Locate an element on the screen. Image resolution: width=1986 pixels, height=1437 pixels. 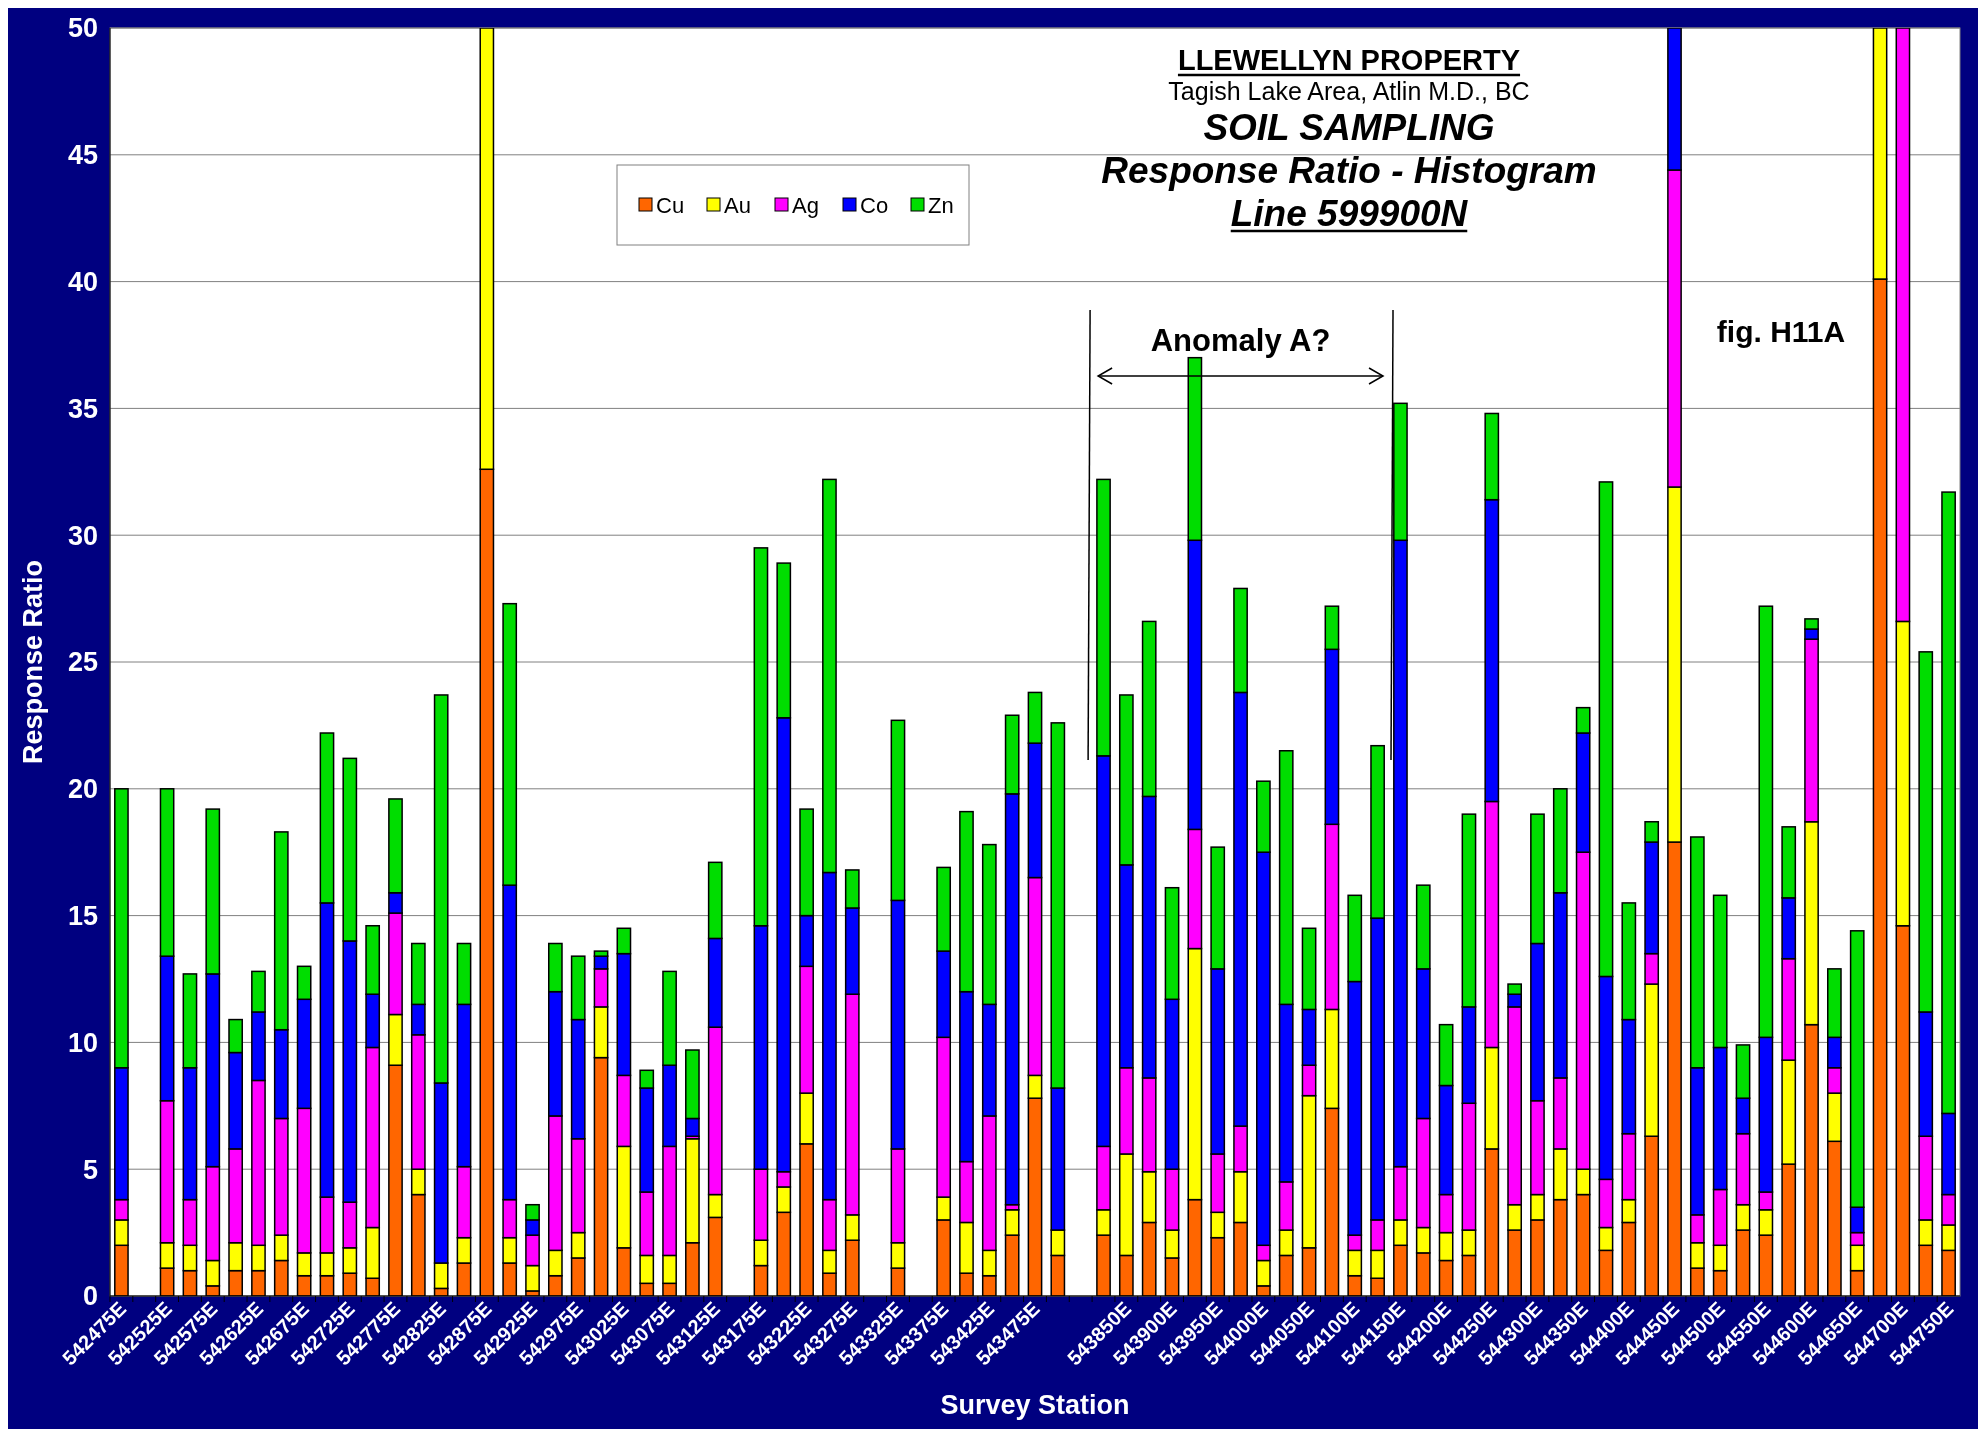
y-tick-label: 5 is located at coordinates (90, 1169).